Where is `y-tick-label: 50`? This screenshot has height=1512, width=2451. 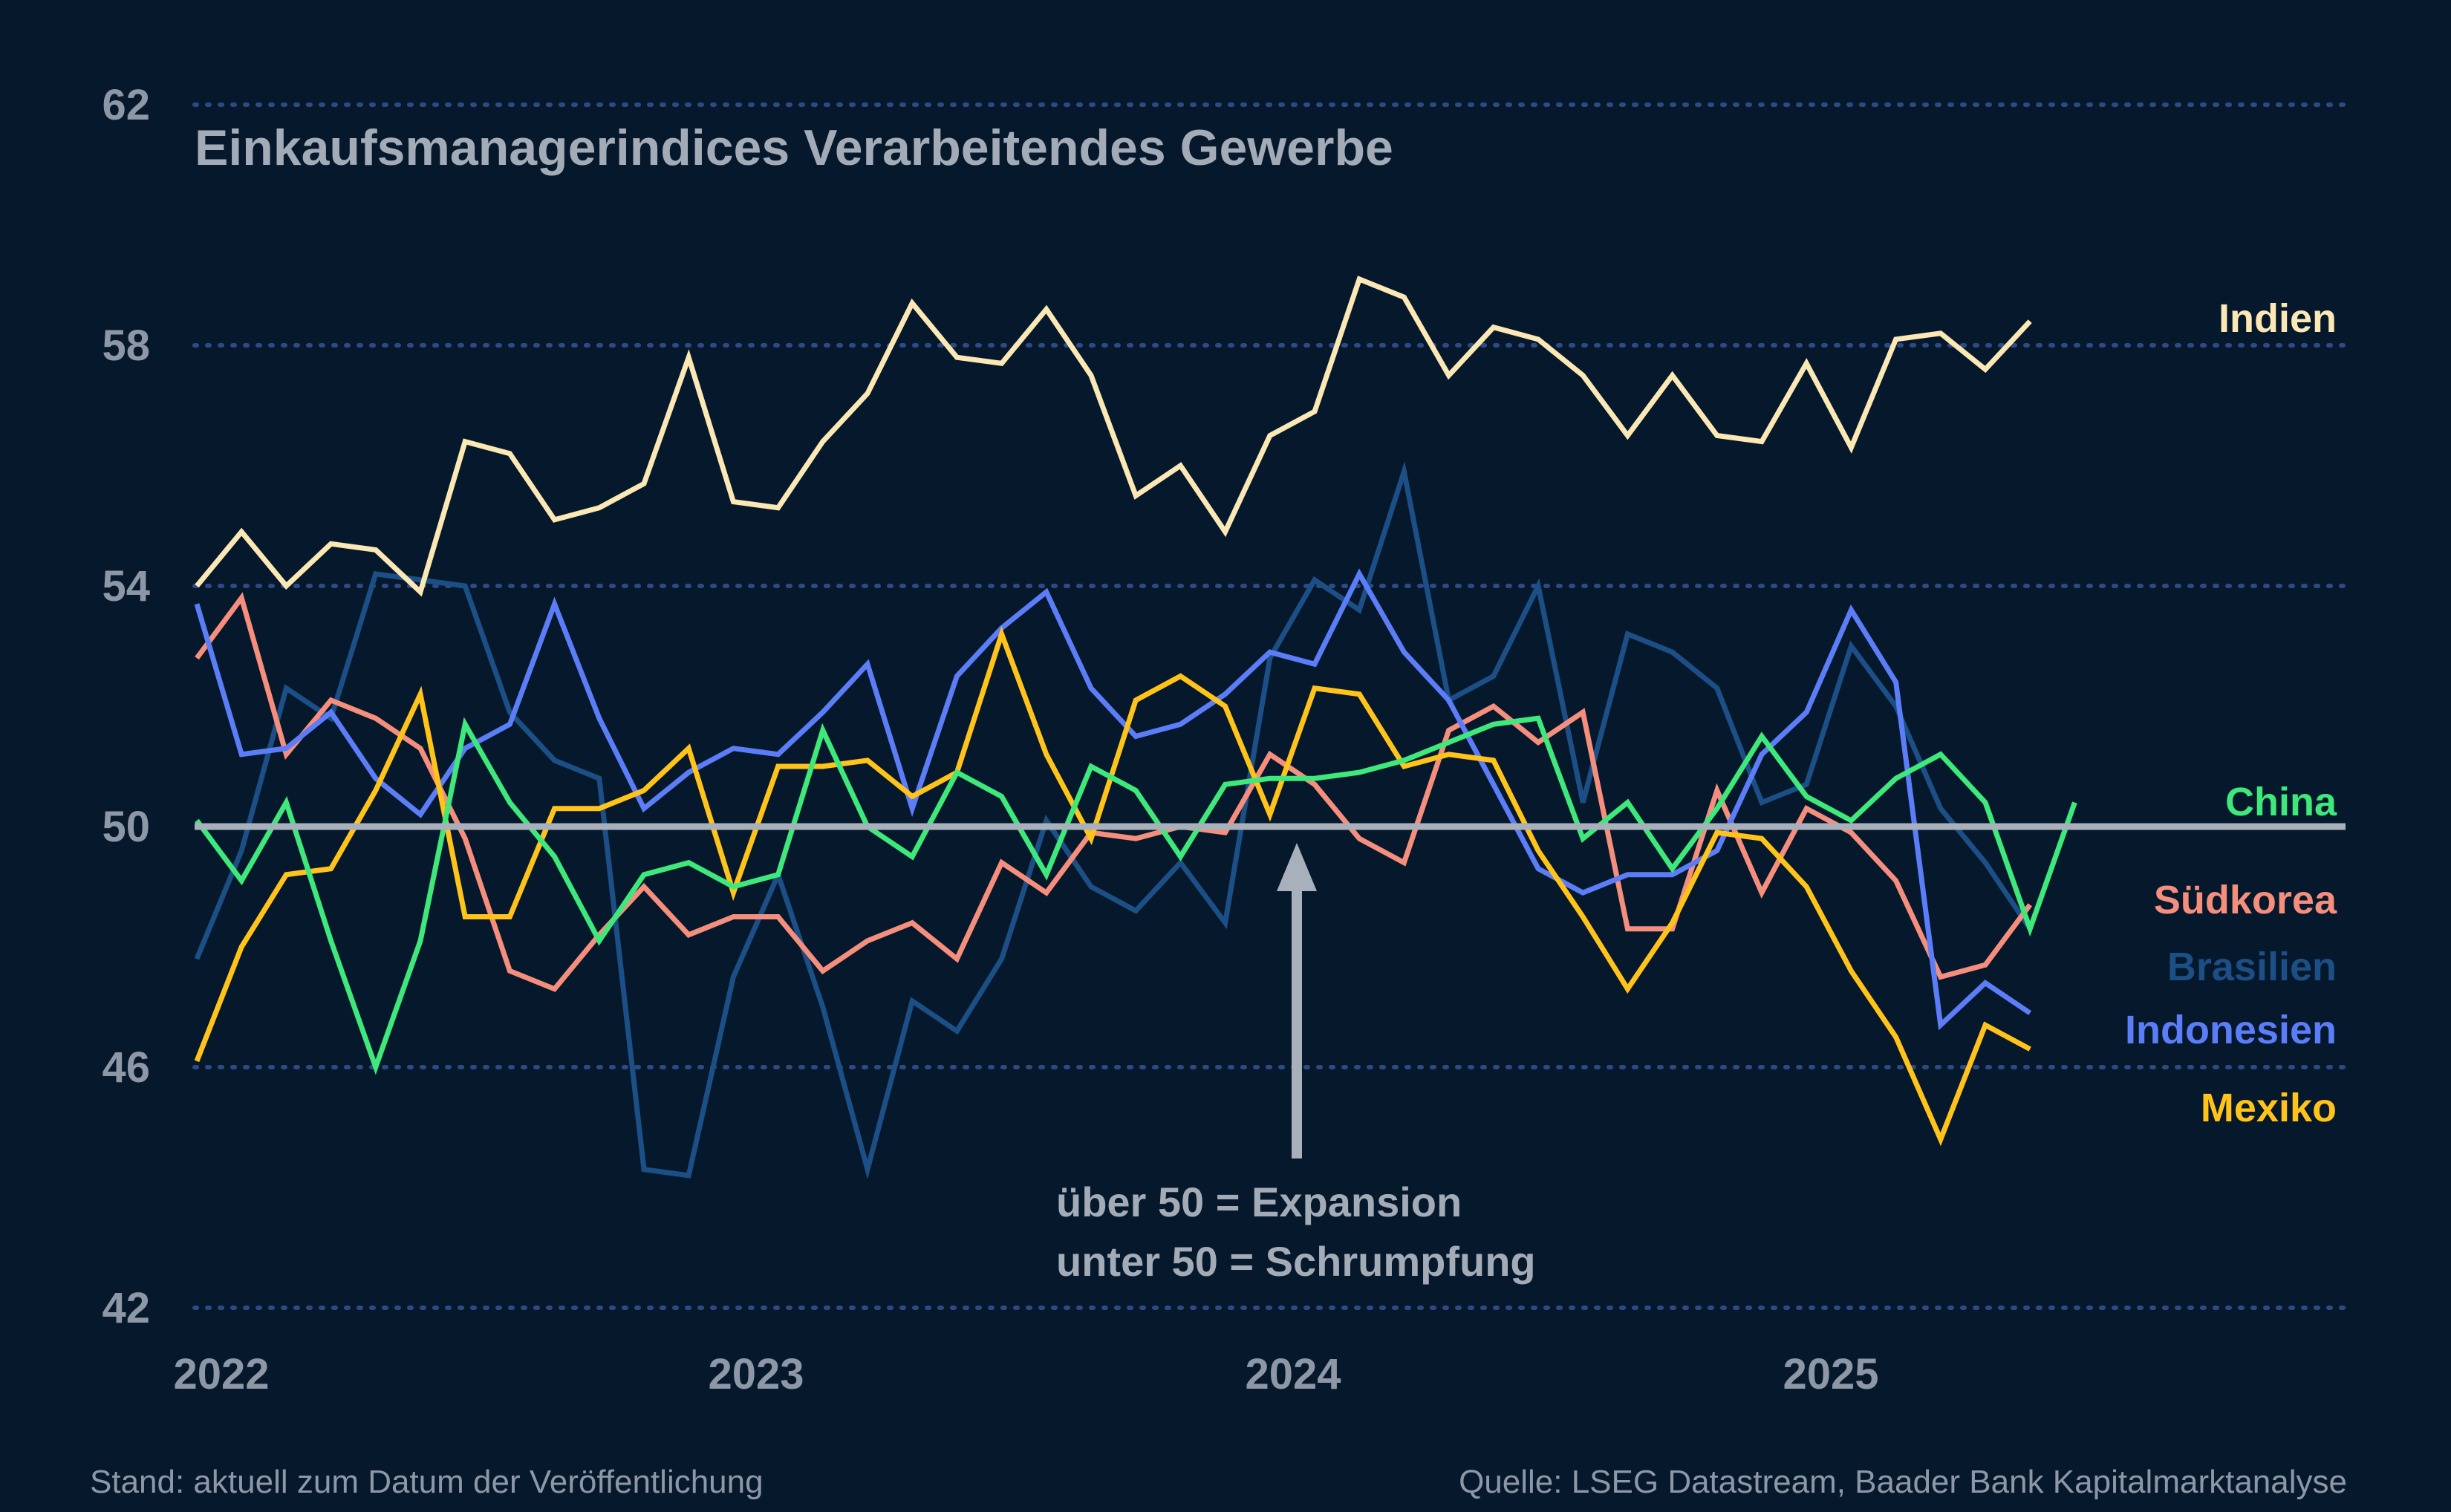 y-tick-label: 50 is located at coordinates (126, 827).